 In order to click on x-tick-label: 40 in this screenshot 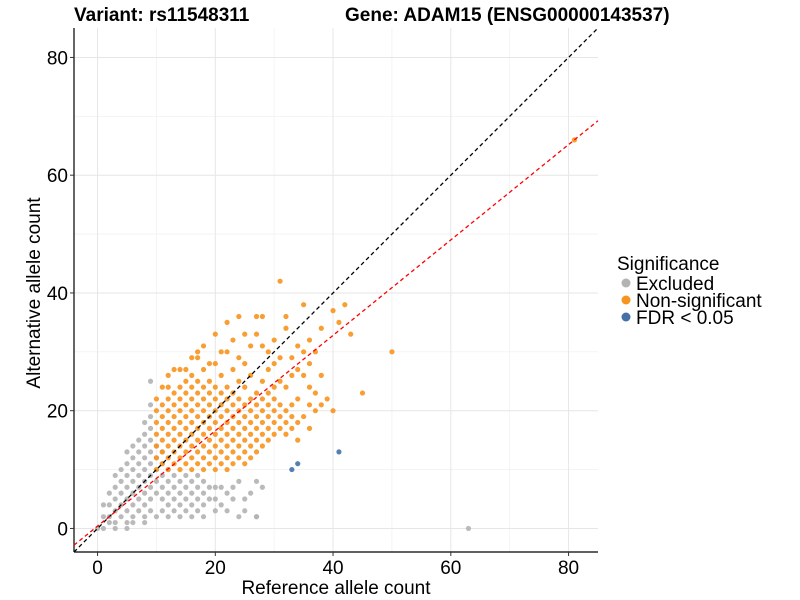, I will do `click(332, 568)`.